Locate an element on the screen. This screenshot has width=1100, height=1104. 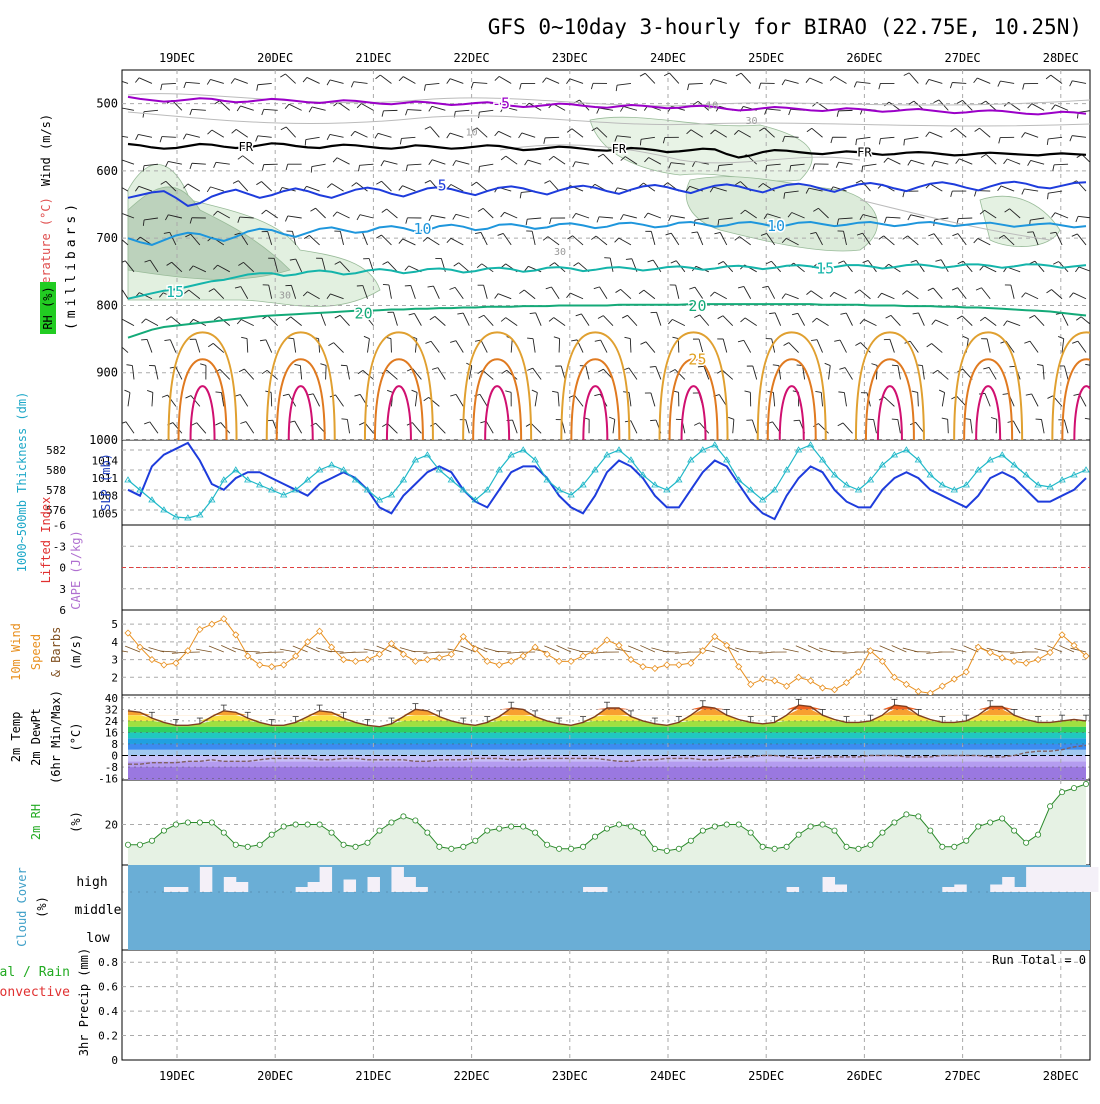
isotherm-35-loop is located at coordinates (497, 413).